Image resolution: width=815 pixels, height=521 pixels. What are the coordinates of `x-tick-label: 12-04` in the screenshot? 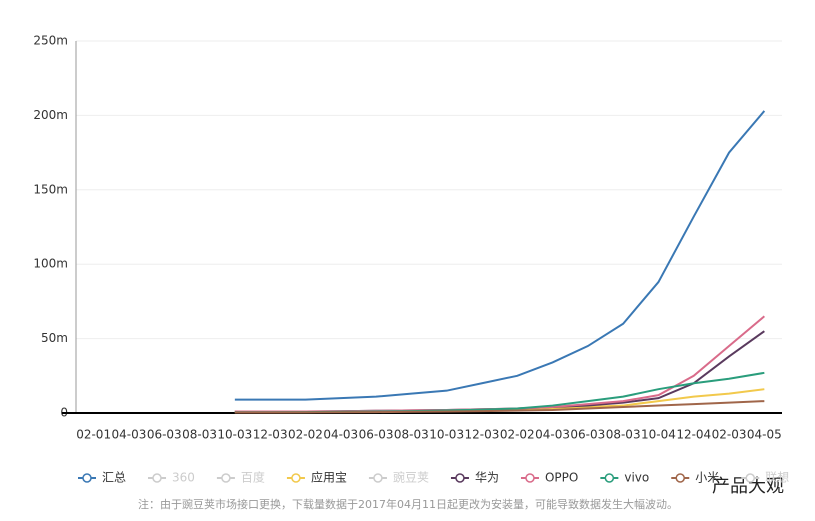 It's located at (693, 435).